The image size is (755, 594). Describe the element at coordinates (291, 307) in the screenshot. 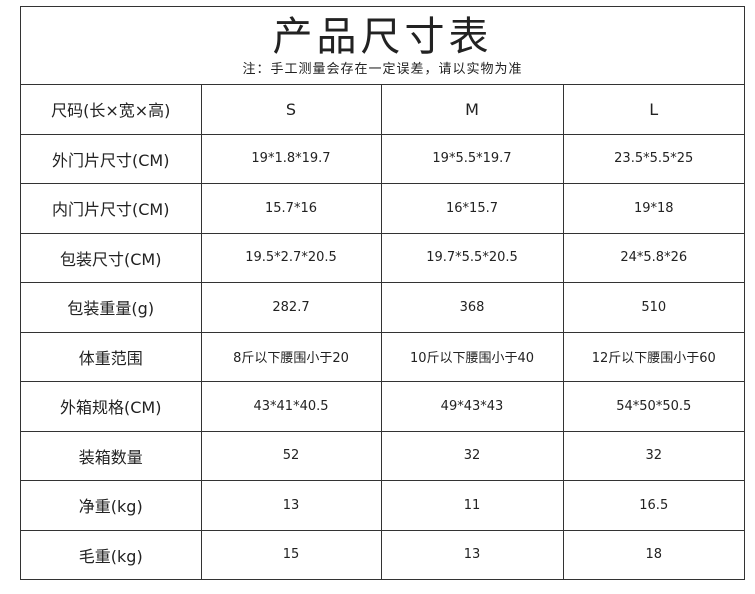

I see `table-cell: 282.7` at that location.